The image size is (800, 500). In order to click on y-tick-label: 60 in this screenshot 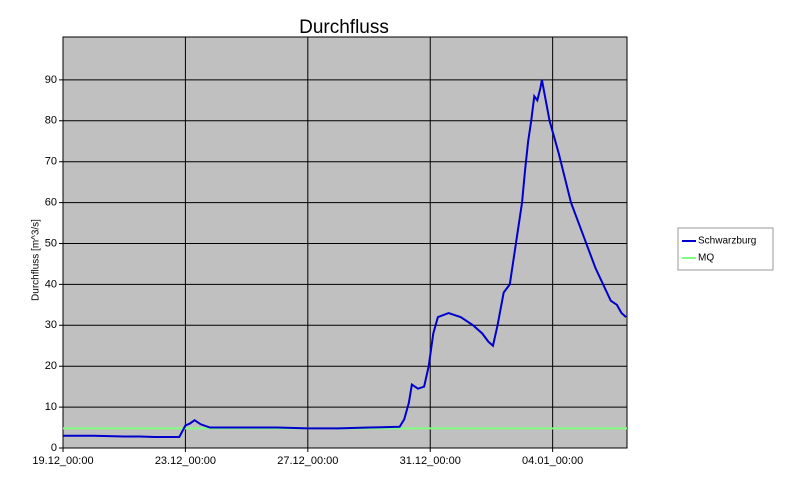, I will do `click(51, 203)`.